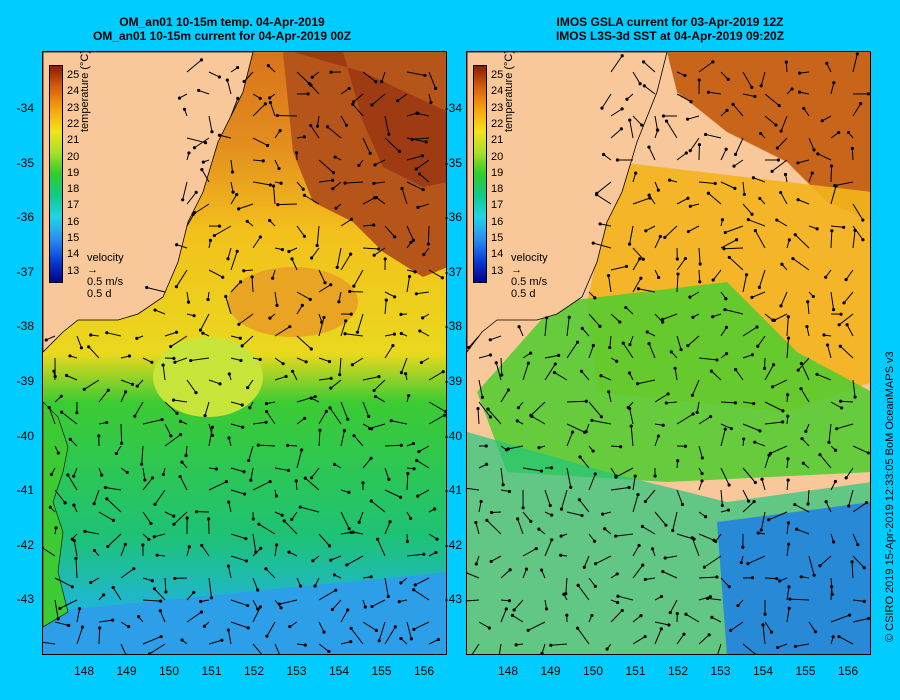 This screenshot has height=700, width=900. I want to click on longitude-label: 149, so click(550, 671).